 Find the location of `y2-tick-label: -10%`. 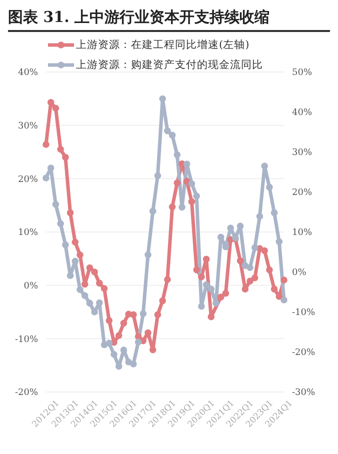

y2-tick-label: -10% is located at coordinates (304, 313).